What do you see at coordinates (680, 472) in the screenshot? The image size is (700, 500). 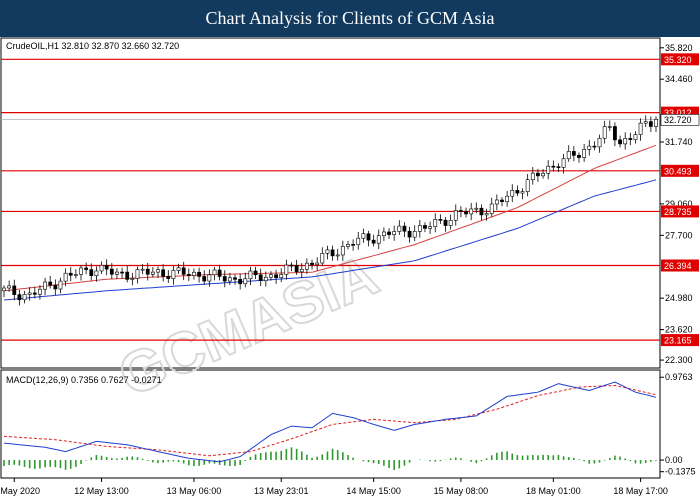 I see `macd-y-tick-label-2: -0.1375` at bounding box center [680, 472].